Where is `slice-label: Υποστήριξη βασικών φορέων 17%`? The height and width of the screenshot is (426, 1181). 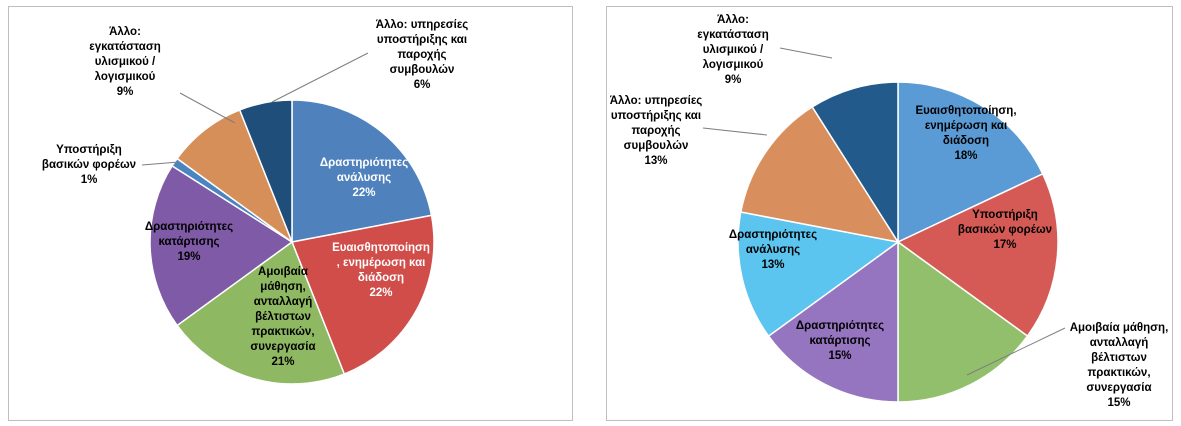
slice-label: Υποστήριξη βασικών φορέων 17% is located at coordinates (1005, 230).